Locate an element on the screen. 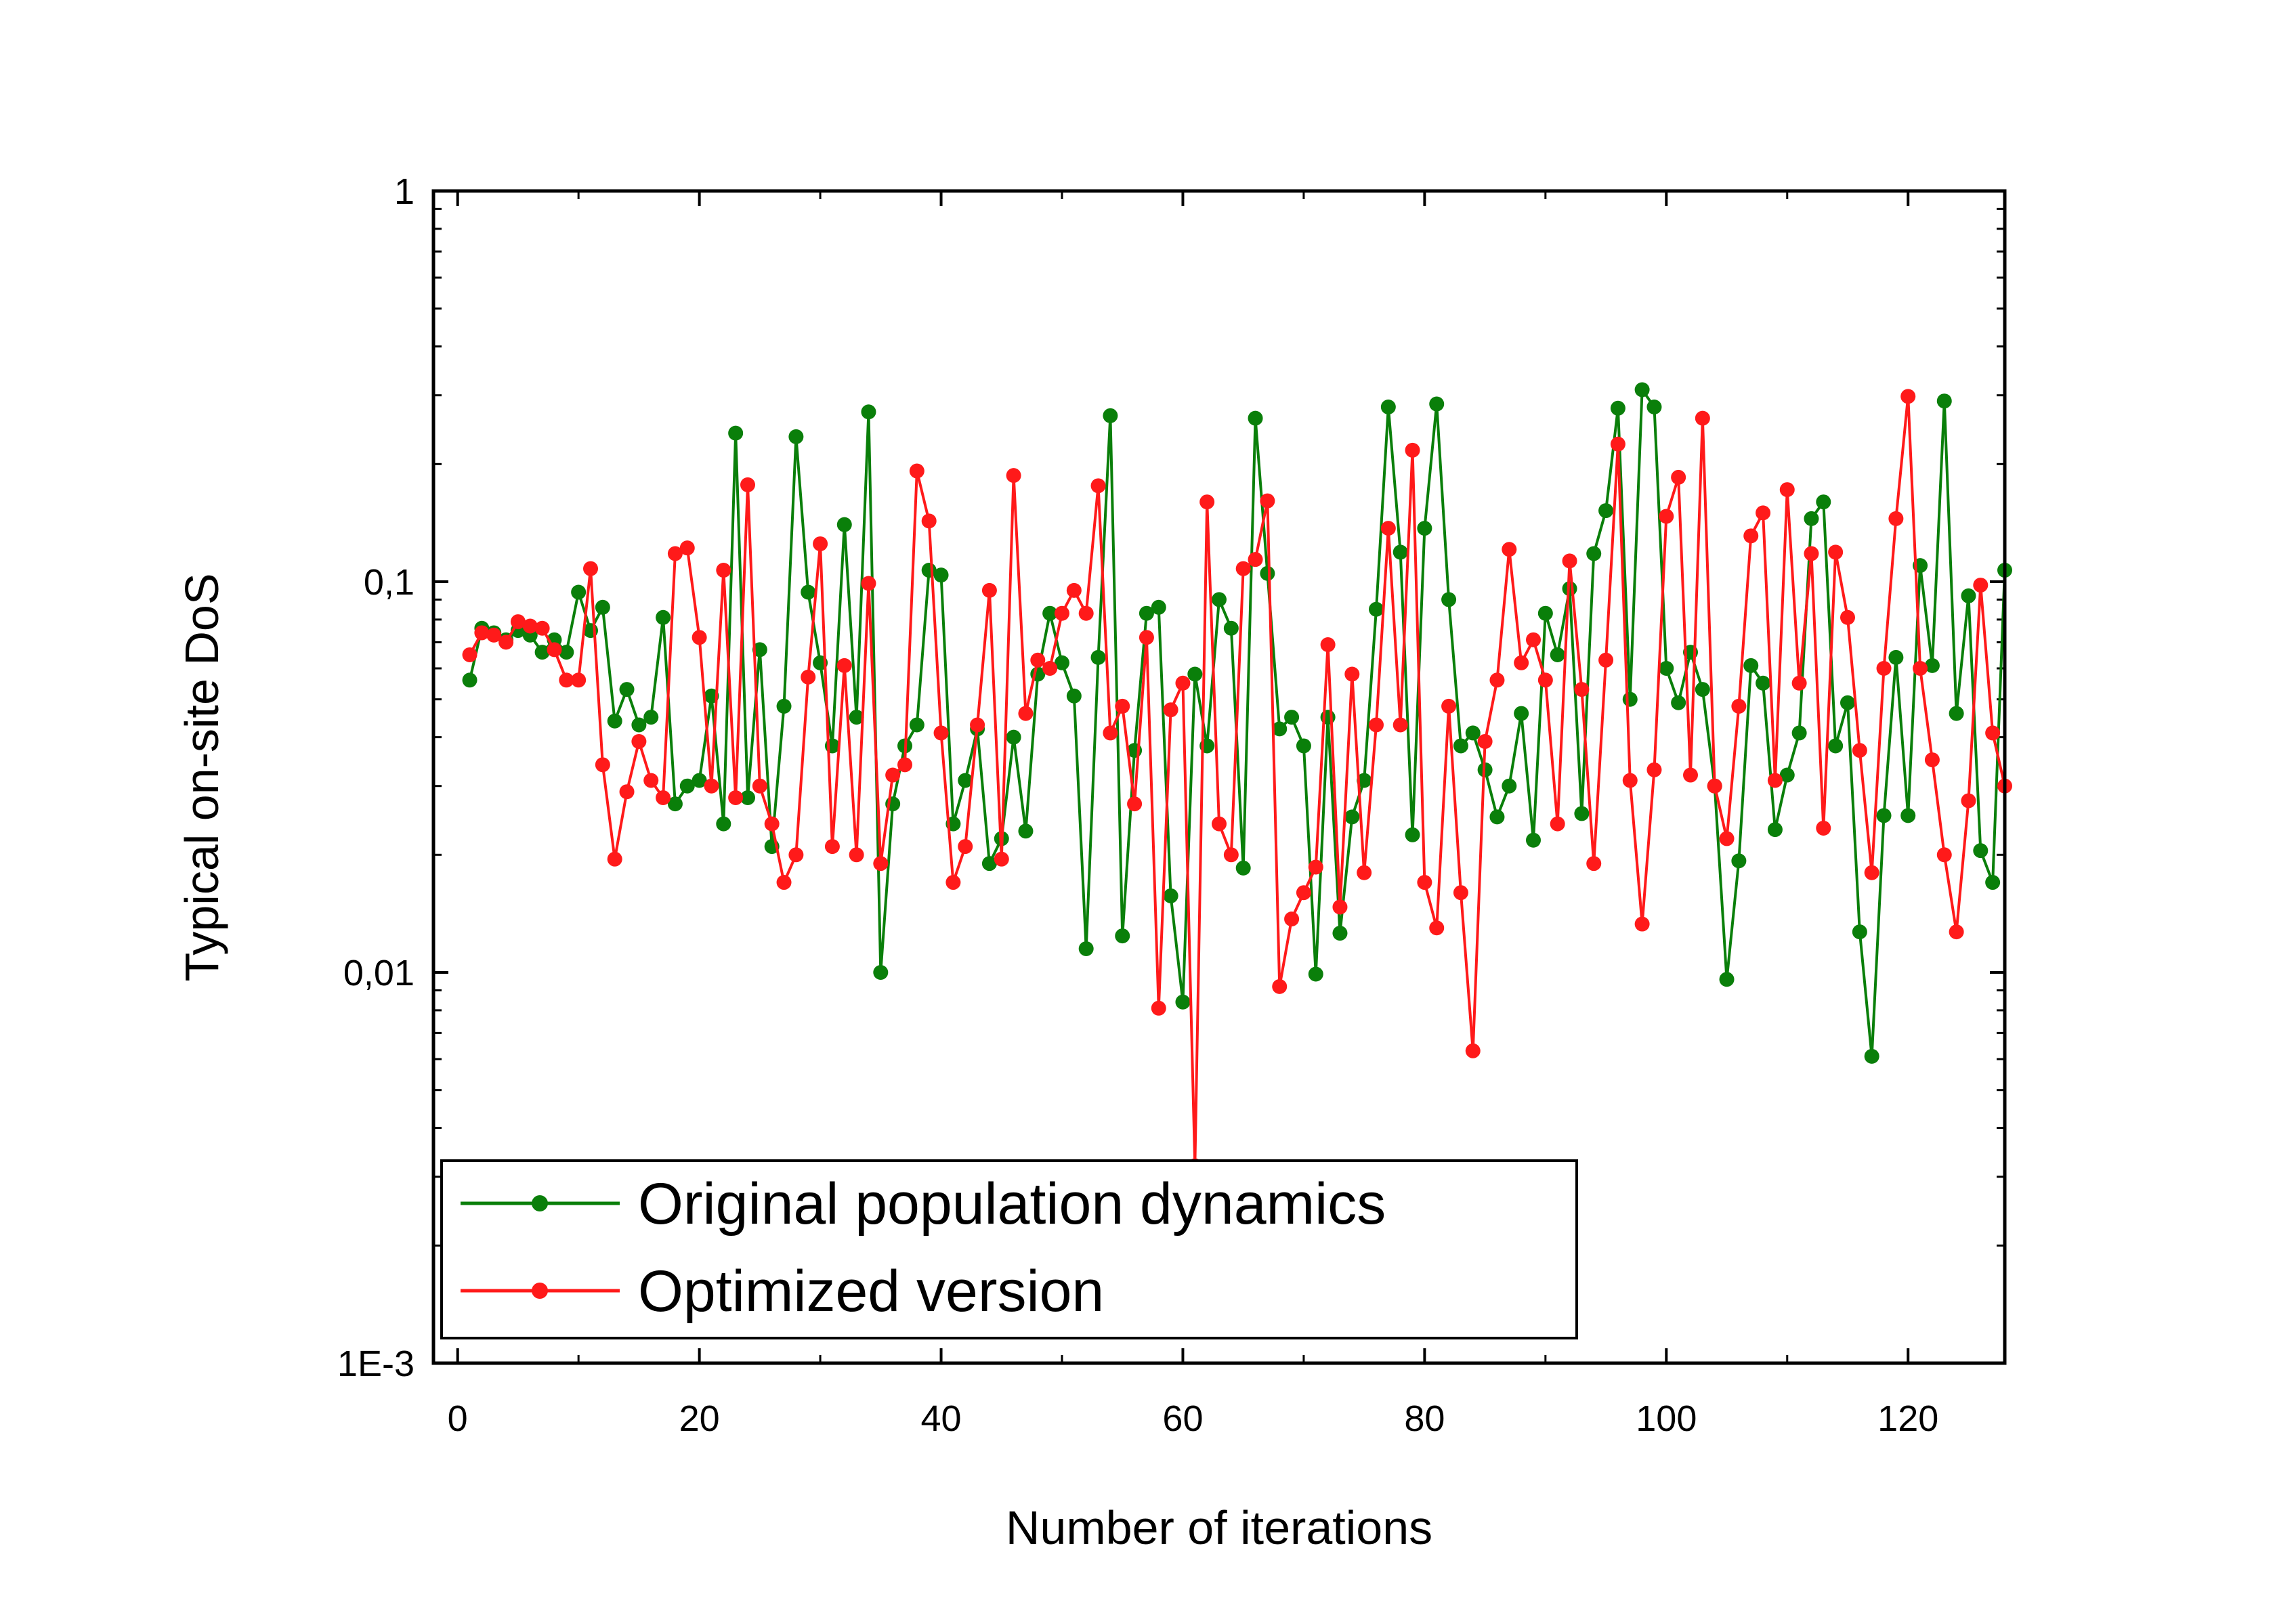 The width and height of the screenshot is (2296, 1611). x-tick-label: 0 is located at coordinates (458, 1418).